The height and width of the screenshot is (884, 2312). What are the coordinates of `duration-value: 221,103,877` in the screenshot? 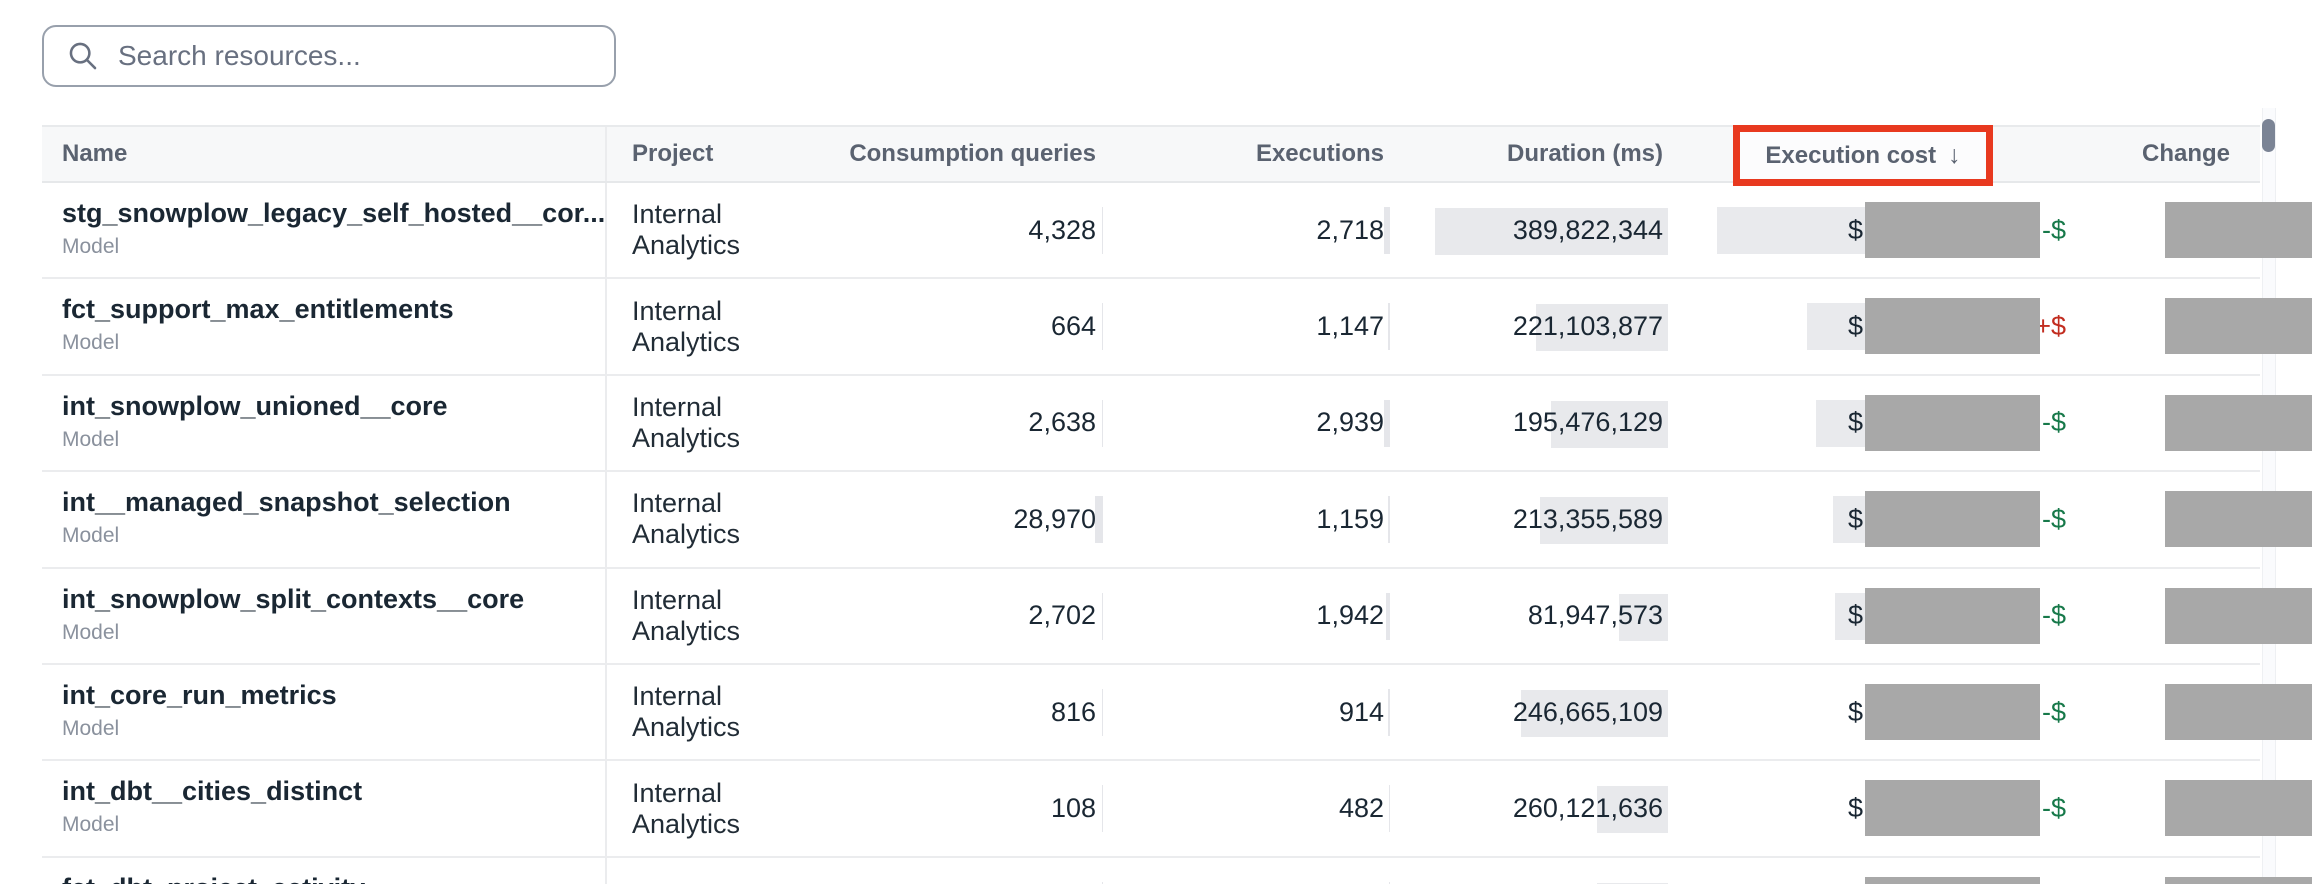 It's located at (1587, 326).